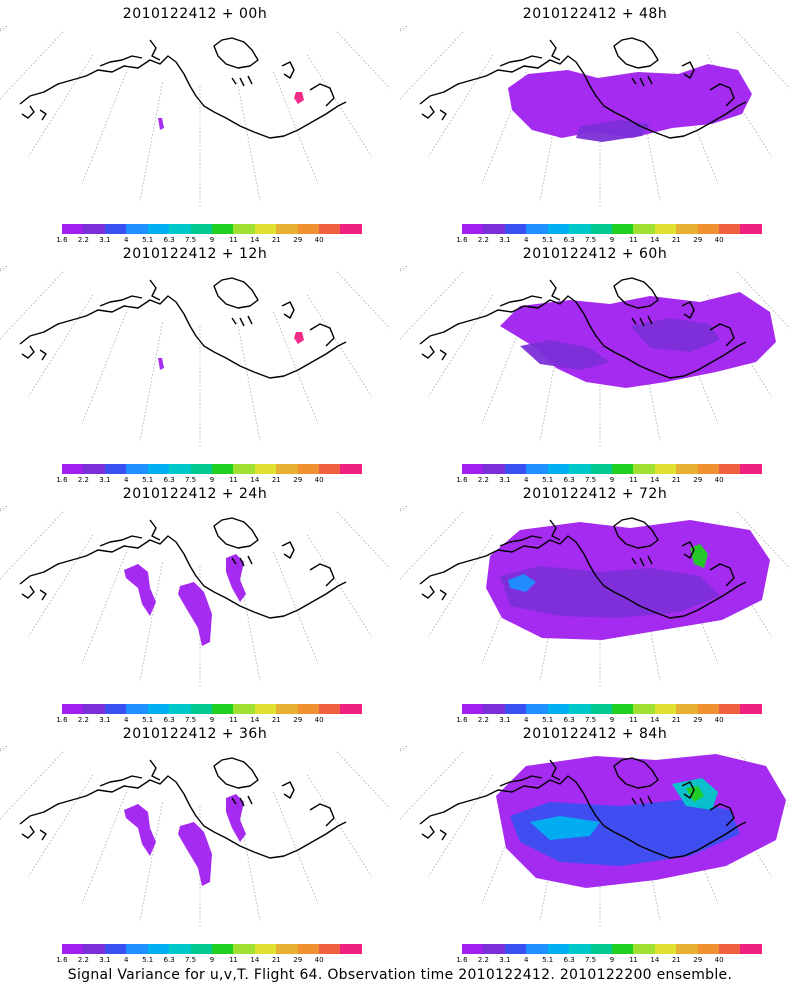 Image resolution: width=800 pixels, height=1000 pixels. What do you see at coordinates (195, 254) in the screenshot?
I see `panel-title: 2010122412 + 12h` at bounding box center [195, 254].